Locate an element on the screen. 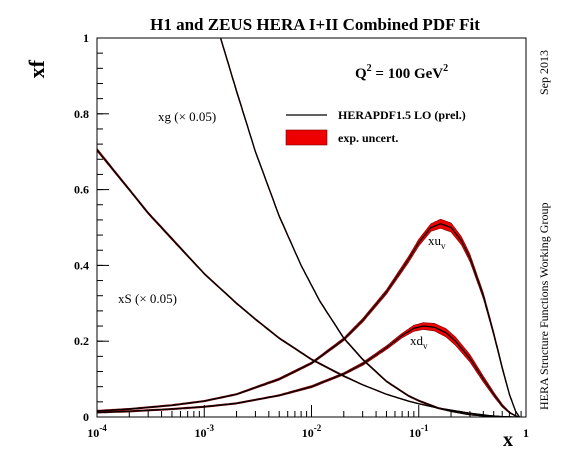  y-tick-label: 0.4 is located at coordinates (81, 265).